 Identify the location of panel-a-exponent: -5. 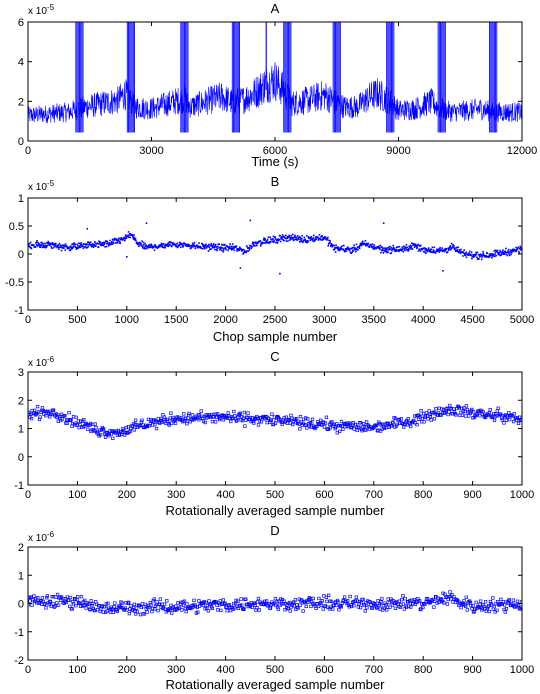
(51, 7).